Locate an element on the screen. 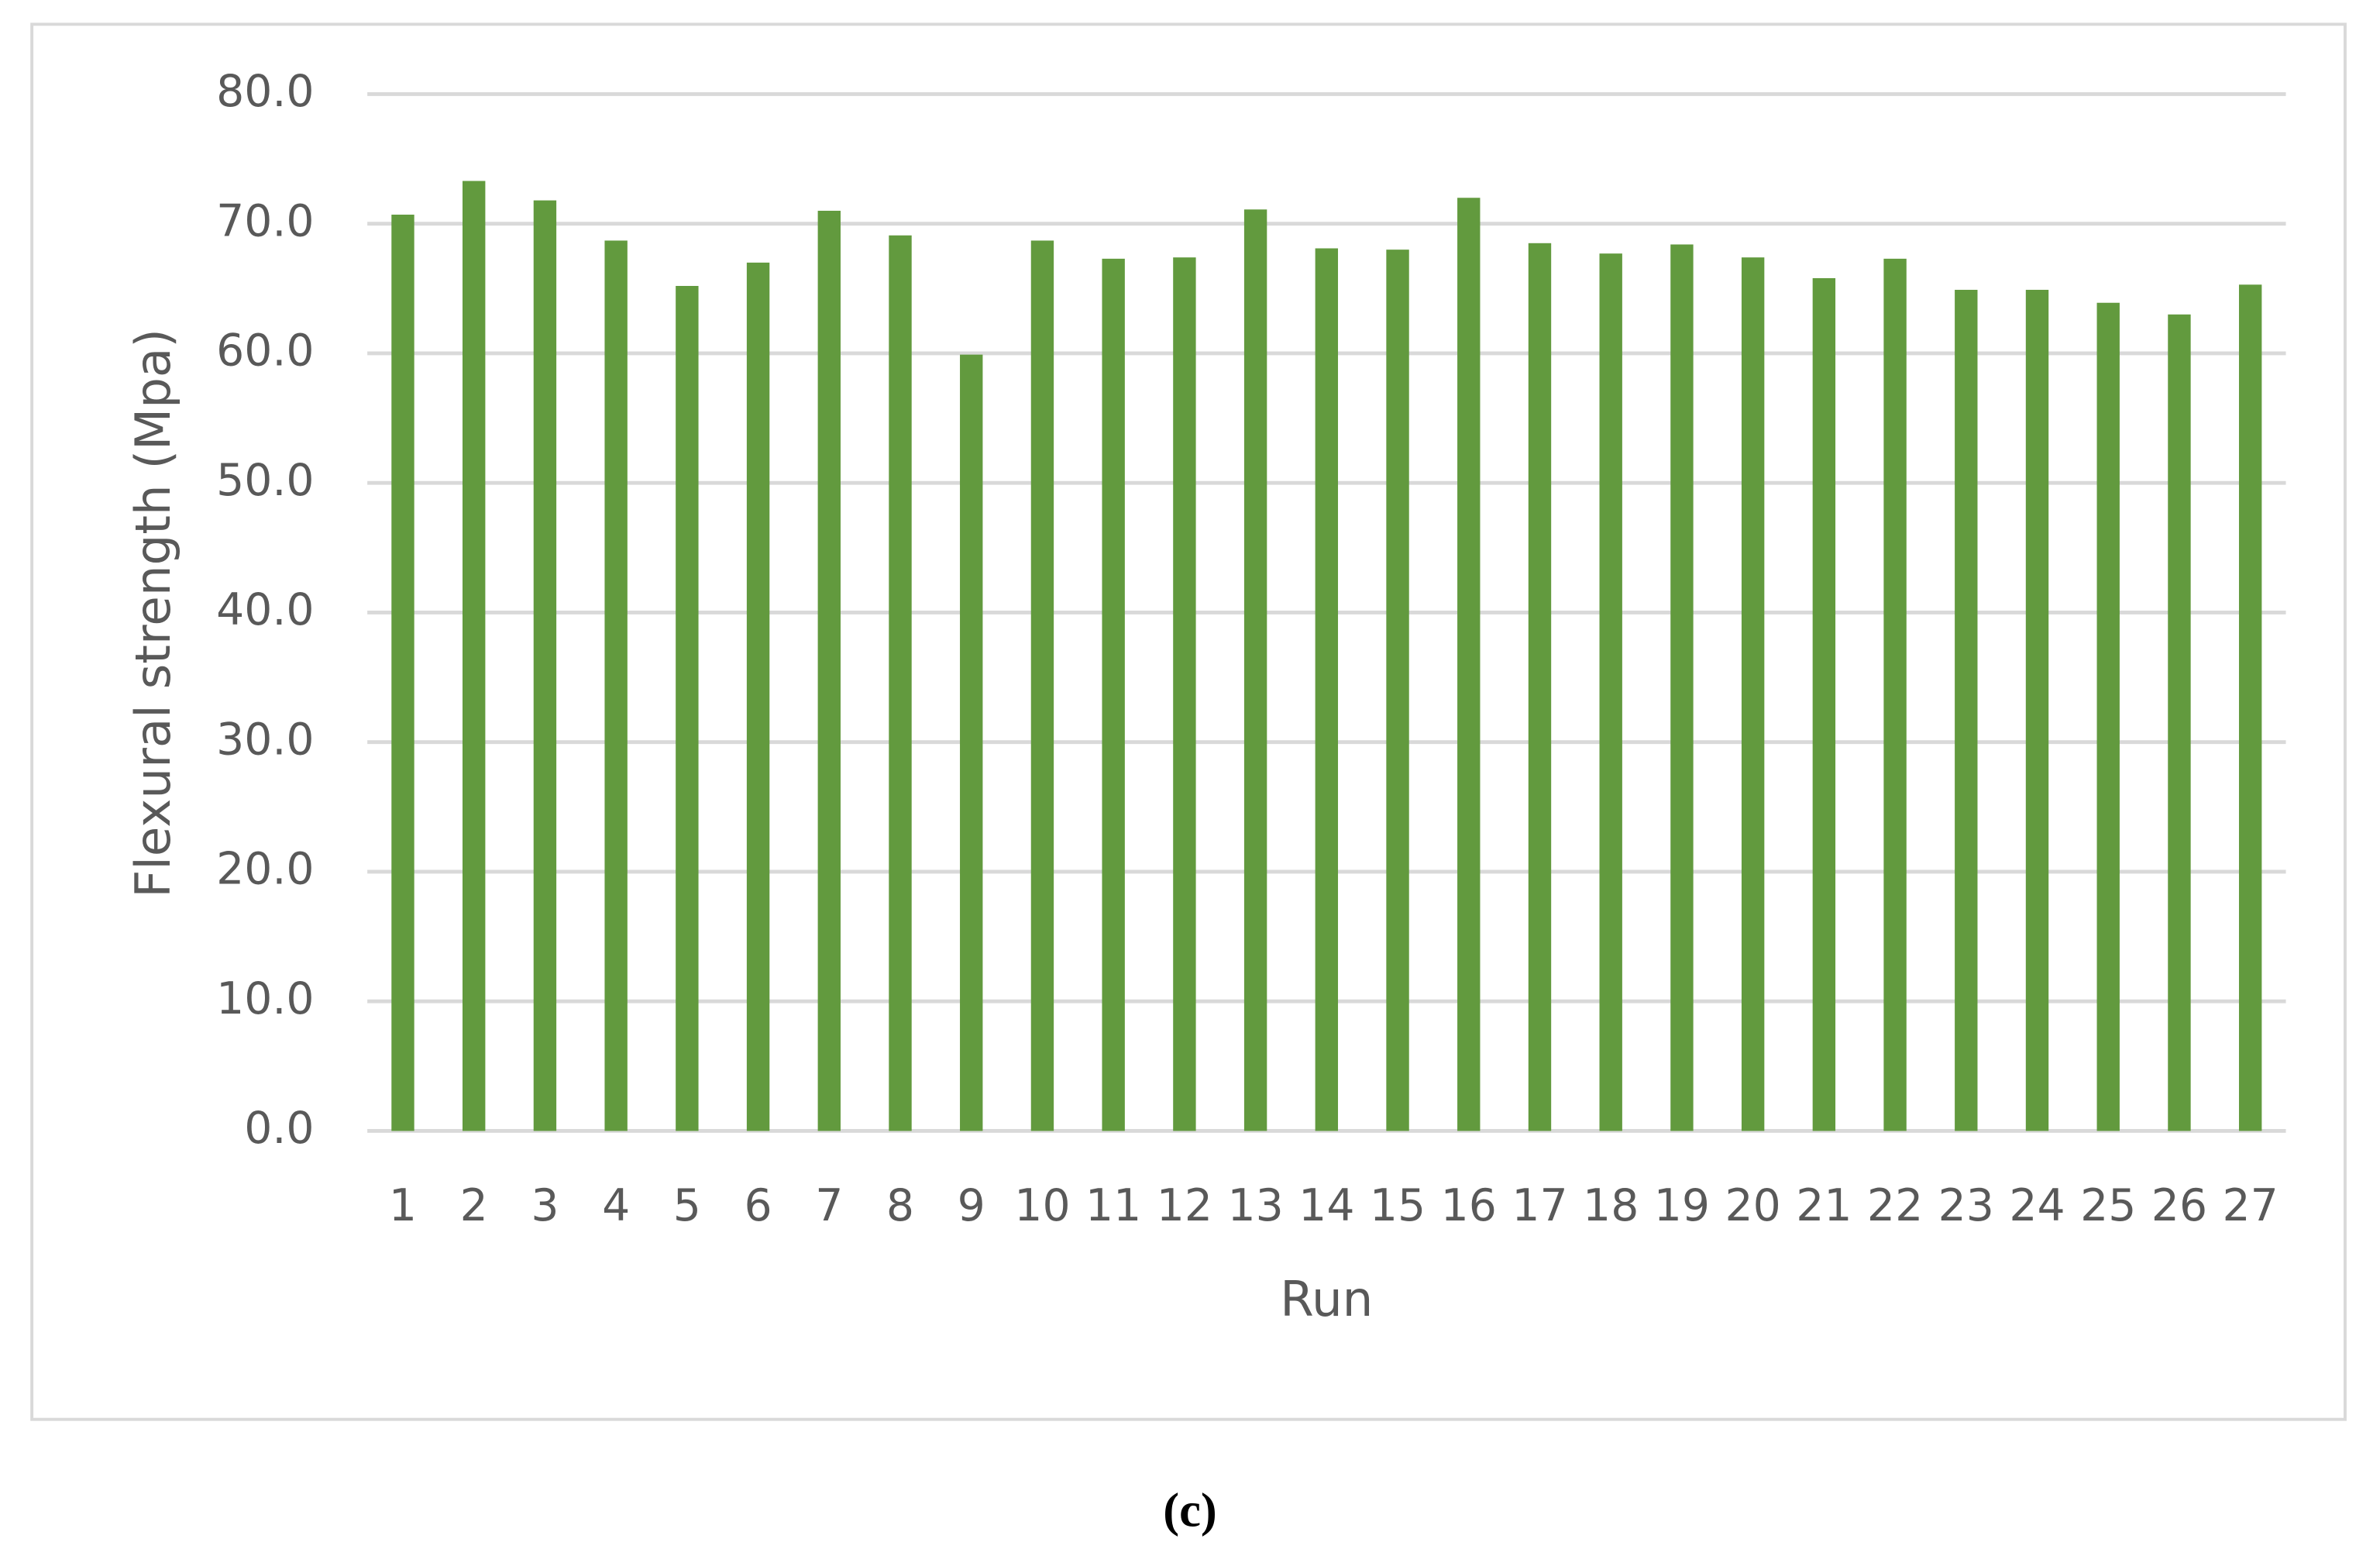  y-tick-label: 50.0 is located at coordinates (265, 480).